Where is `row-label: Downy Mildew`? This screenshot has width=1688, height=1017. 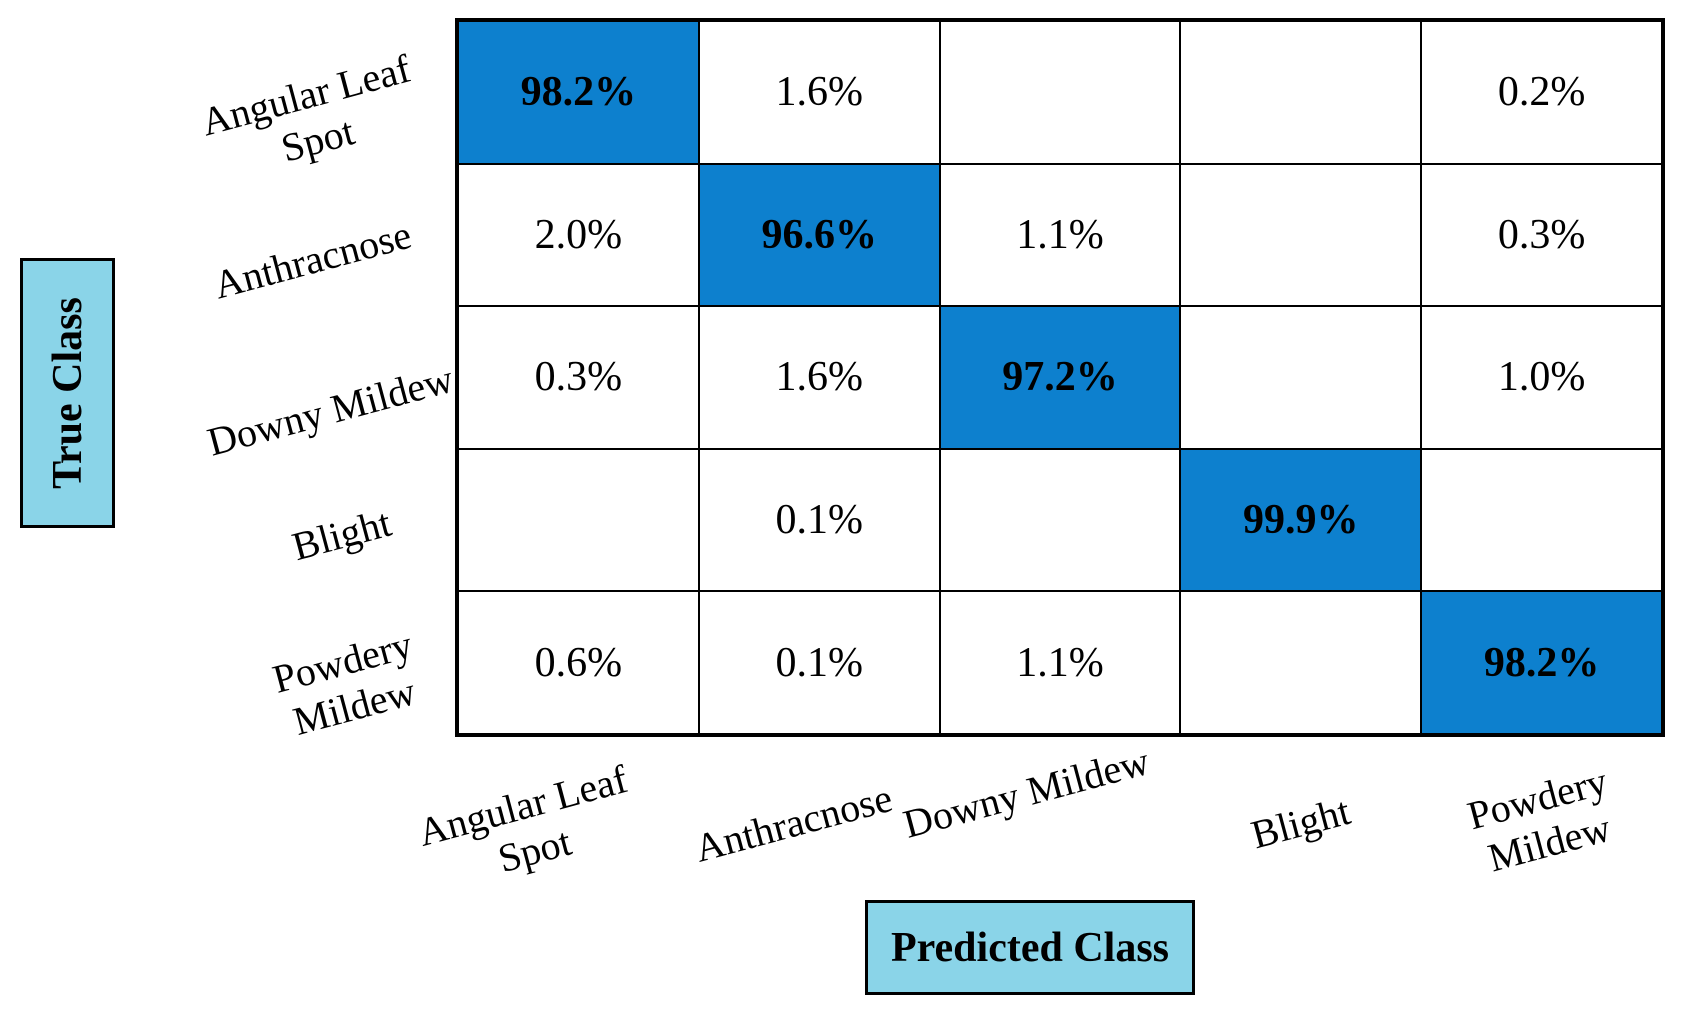 row-label: Downy Mildew is located at coordinates (330, 410).